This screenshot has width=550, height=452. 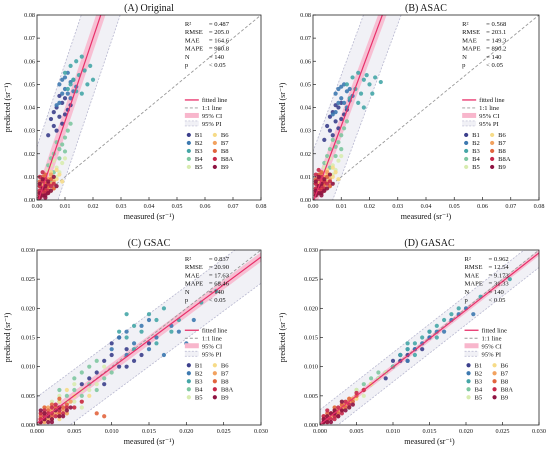 I want to click on legend-label-b8: B8, so click(x=505, y=381).